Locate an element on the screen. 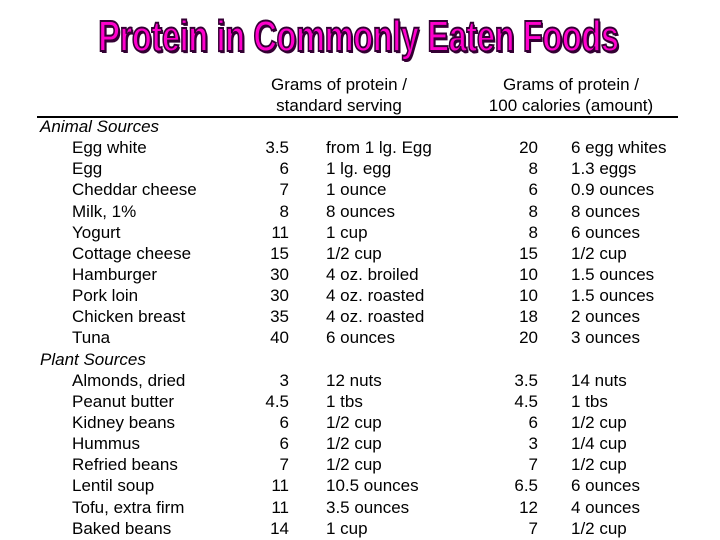  table-row: Hummus 6 1/2 cup 3 1/4 cup is located at coordinates (360, 443).